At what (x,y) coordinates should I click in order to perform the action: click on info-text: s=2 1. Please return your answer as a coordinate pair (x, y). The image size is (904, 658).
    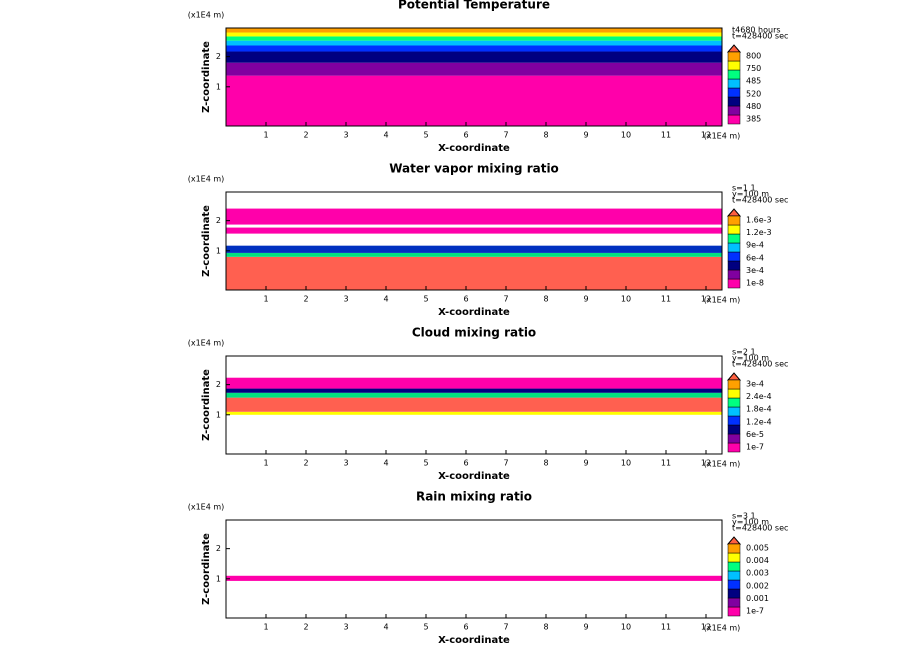
    Looking at the image, I should click on (744, 352).